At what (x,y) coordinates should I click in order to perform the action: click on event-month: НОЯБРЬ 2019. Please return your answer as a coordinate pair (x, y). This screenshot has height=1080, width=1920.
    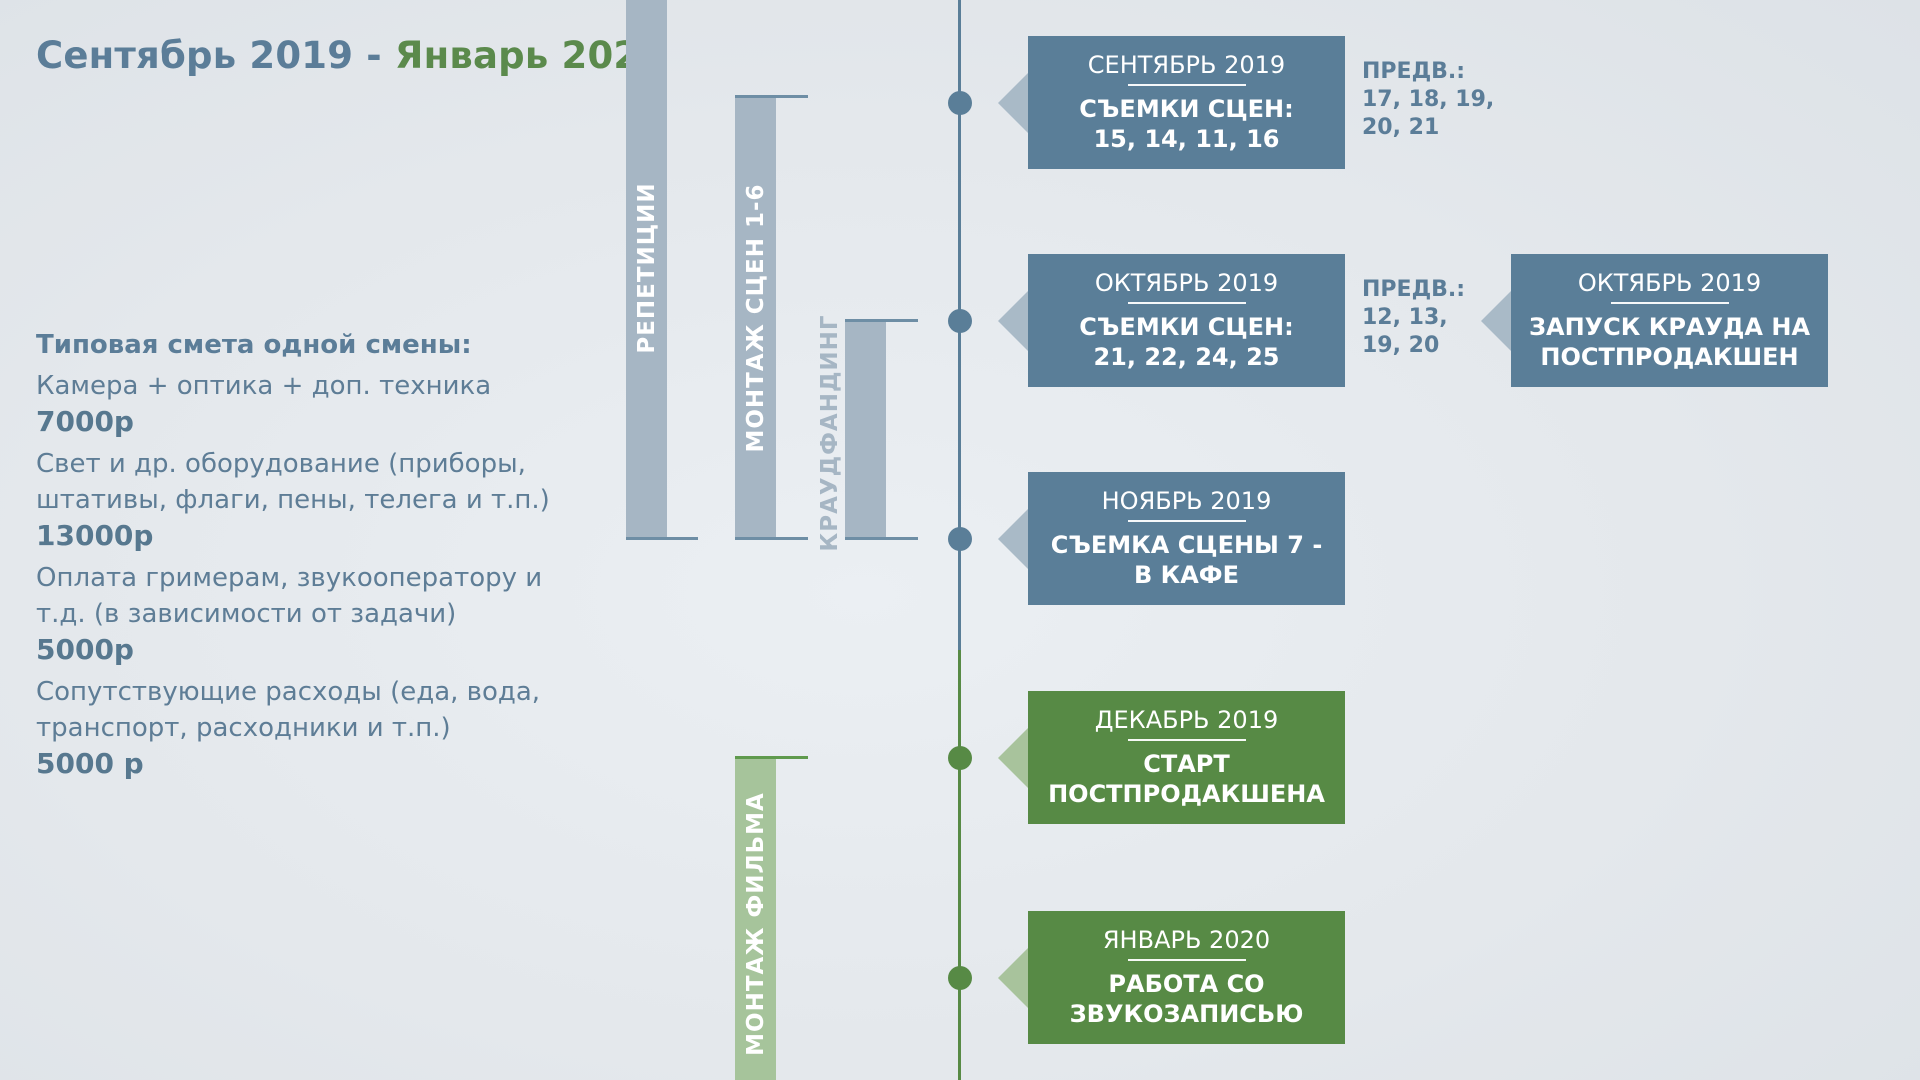
    Looking at the image, I should click on (1186, 501).